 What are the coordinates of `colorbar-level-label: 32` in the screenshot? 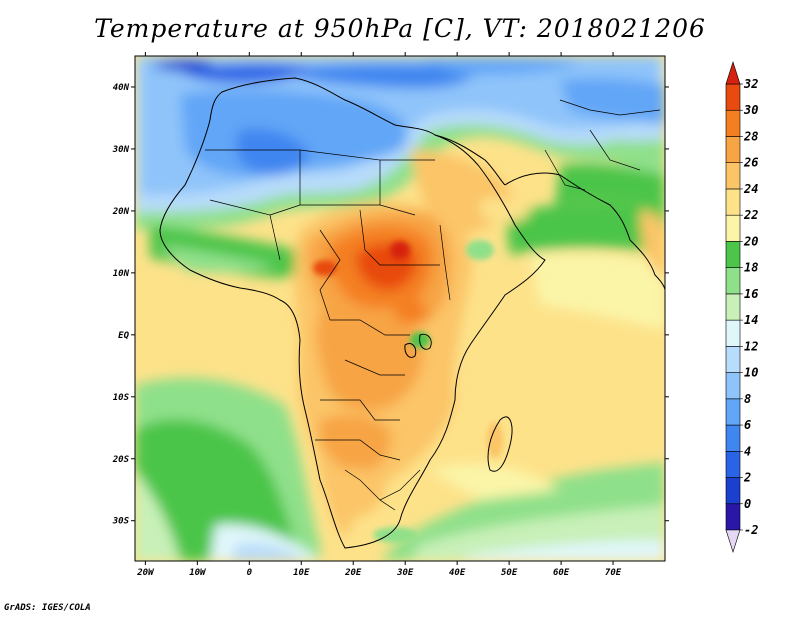 It's located at (750, 84).